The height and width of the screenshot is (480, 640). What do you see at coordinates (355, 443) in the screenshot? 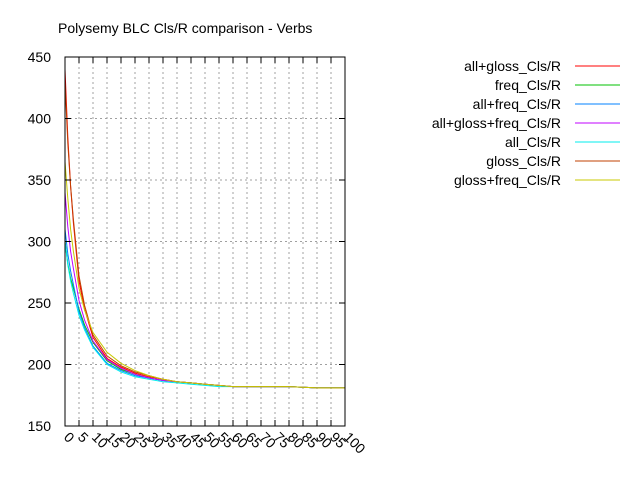
I see `x-tick-label: 100` at bounding box center [355, 443].